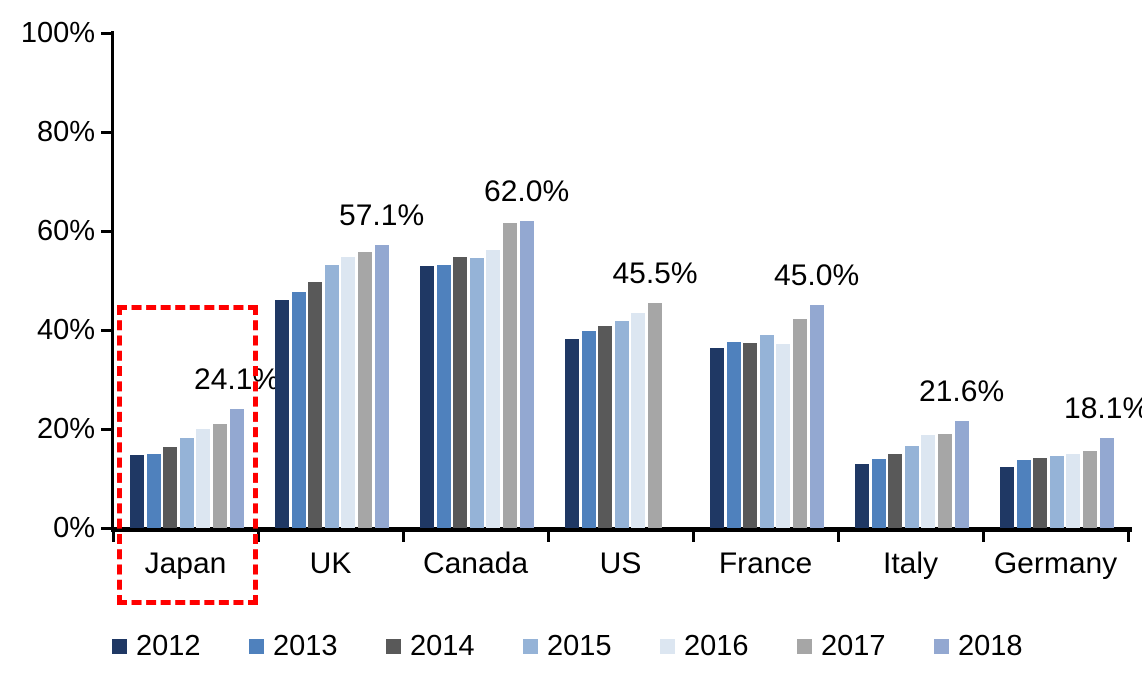 The height and width of the screenshot is (683, 1142). What do you see at coordinates (667, 646) in the screenshot?
I see `legend-swatch-2016` at bounding box center [667, 646].